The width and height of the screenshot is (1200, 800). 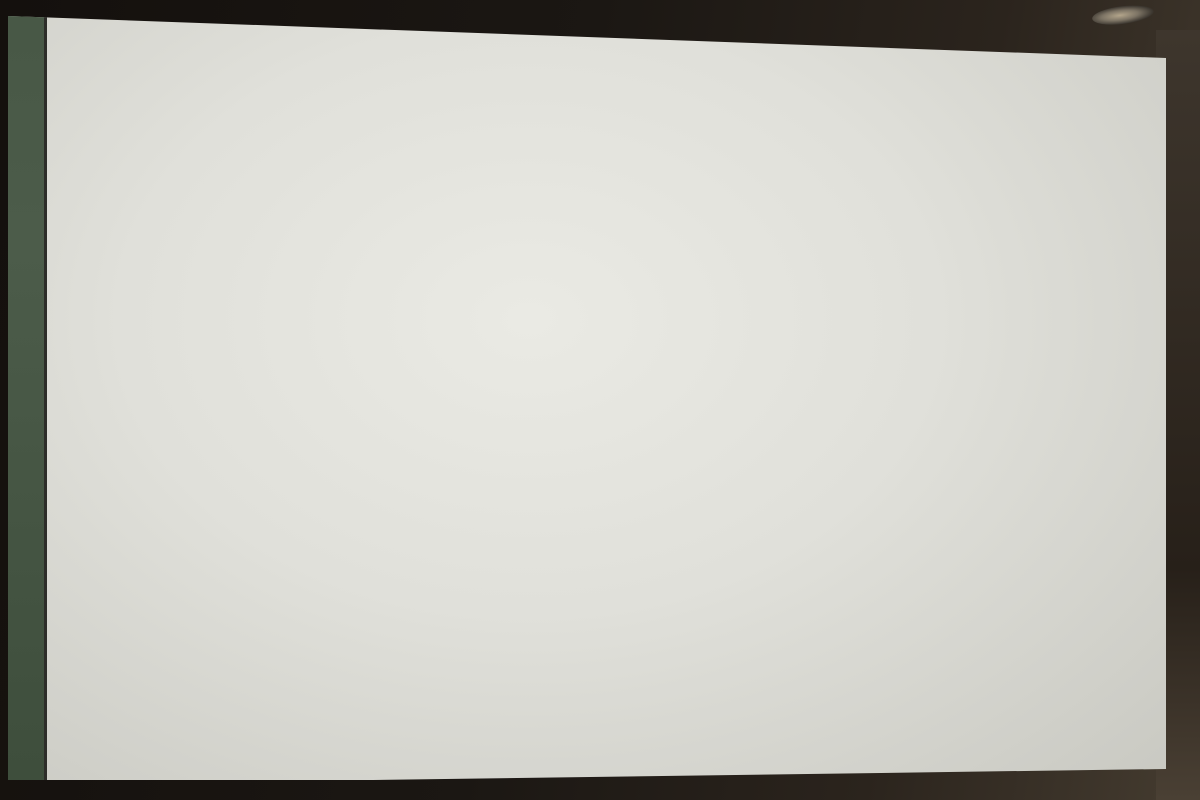 What do you see at coordinates (1123, 15) in the screenshot?
I see `ceiling-light` at bounding box center [1123, 15].